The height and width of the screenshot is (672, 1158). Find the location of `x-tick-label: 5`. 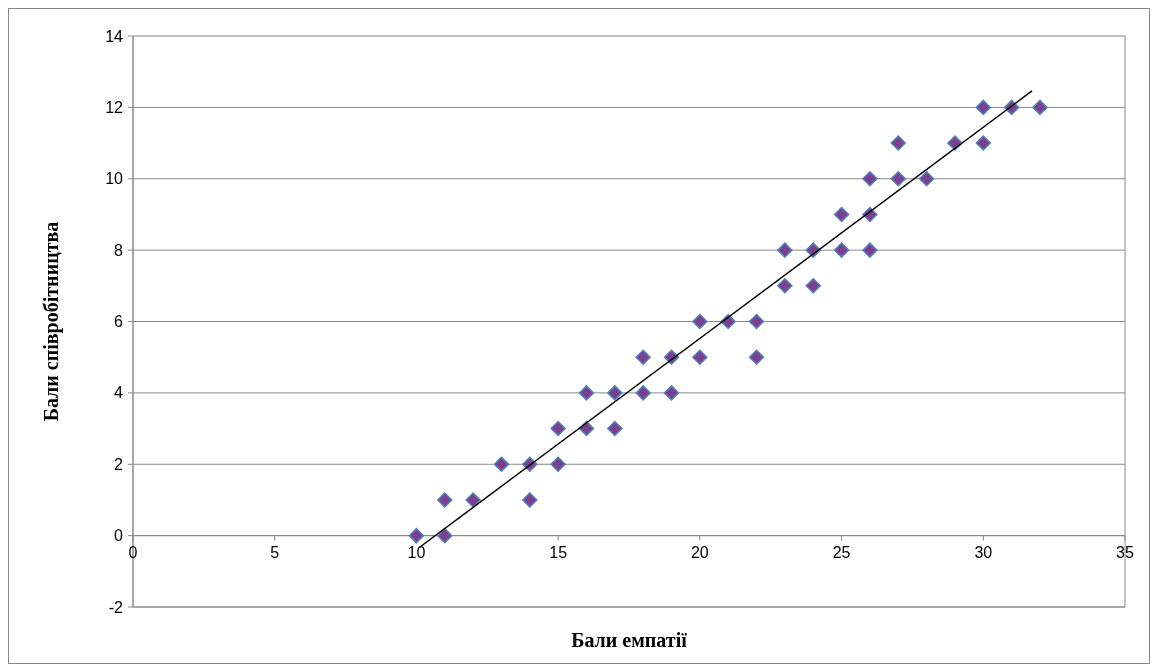

x-tick-label: 5 is located at coordinates (275, 552).